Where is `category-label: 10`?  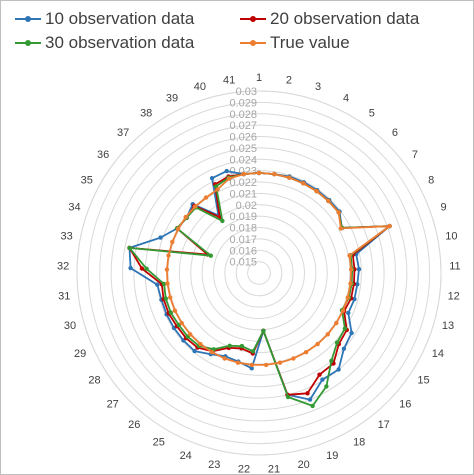
category-label: 10 is located at coordinates (451, 237).